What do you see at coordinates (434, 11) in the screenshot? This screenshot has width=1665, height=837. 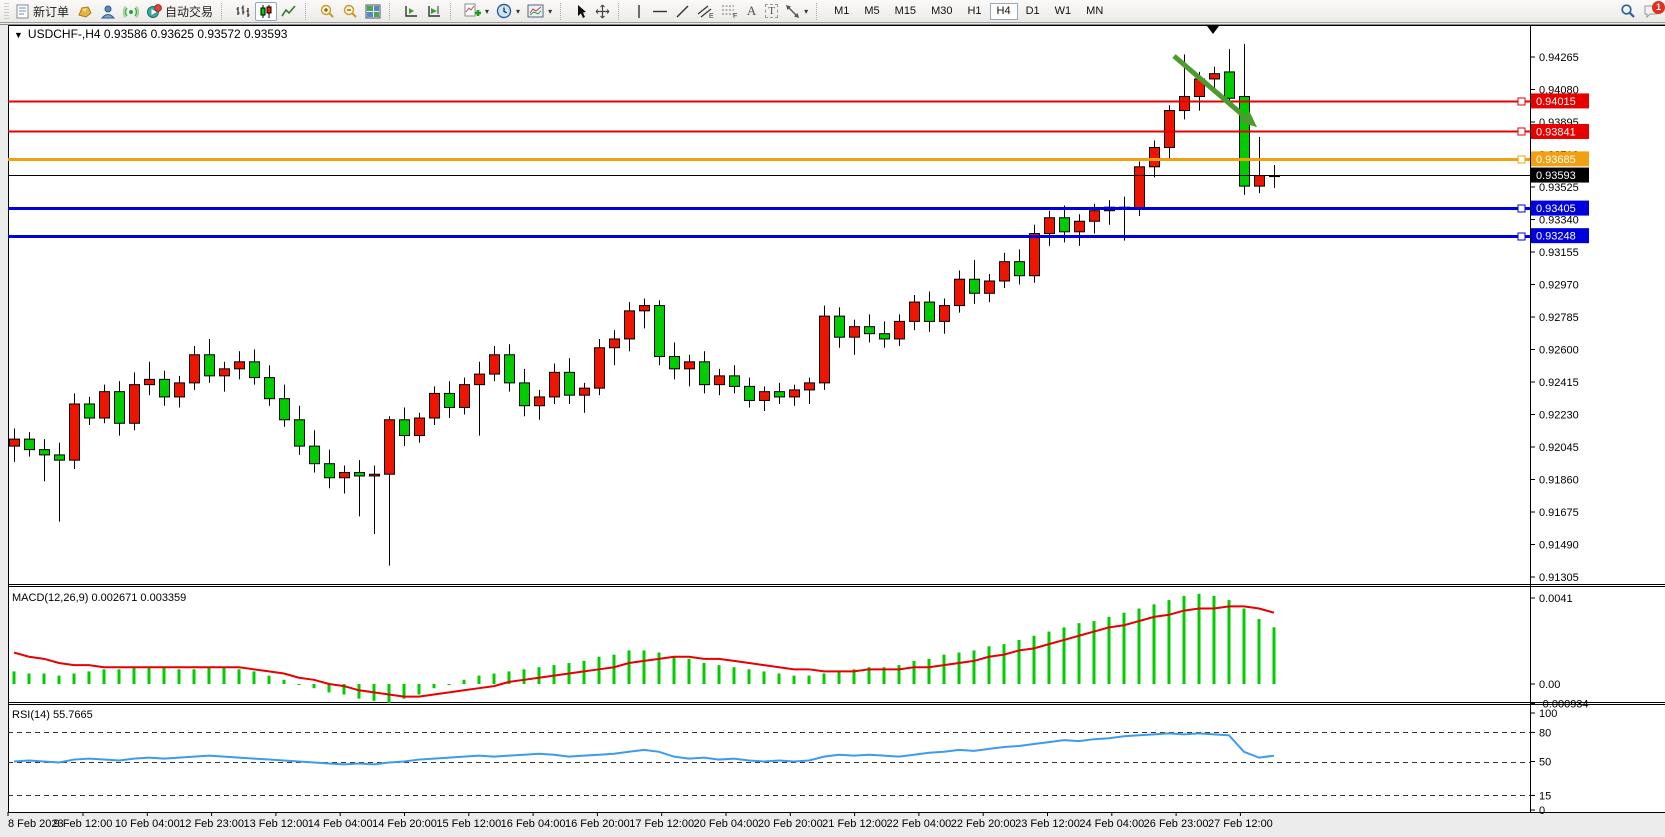 I see `auto-scroll-button` at bounding box center [434, 11].